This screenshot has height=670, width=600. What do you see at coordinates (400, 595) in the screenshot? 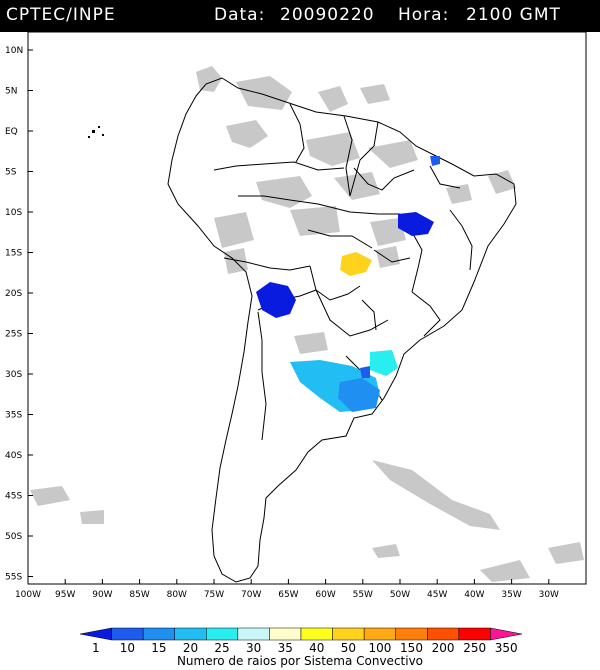
I see `lon-tick-label: 50W` at bounding box center [400, 595].